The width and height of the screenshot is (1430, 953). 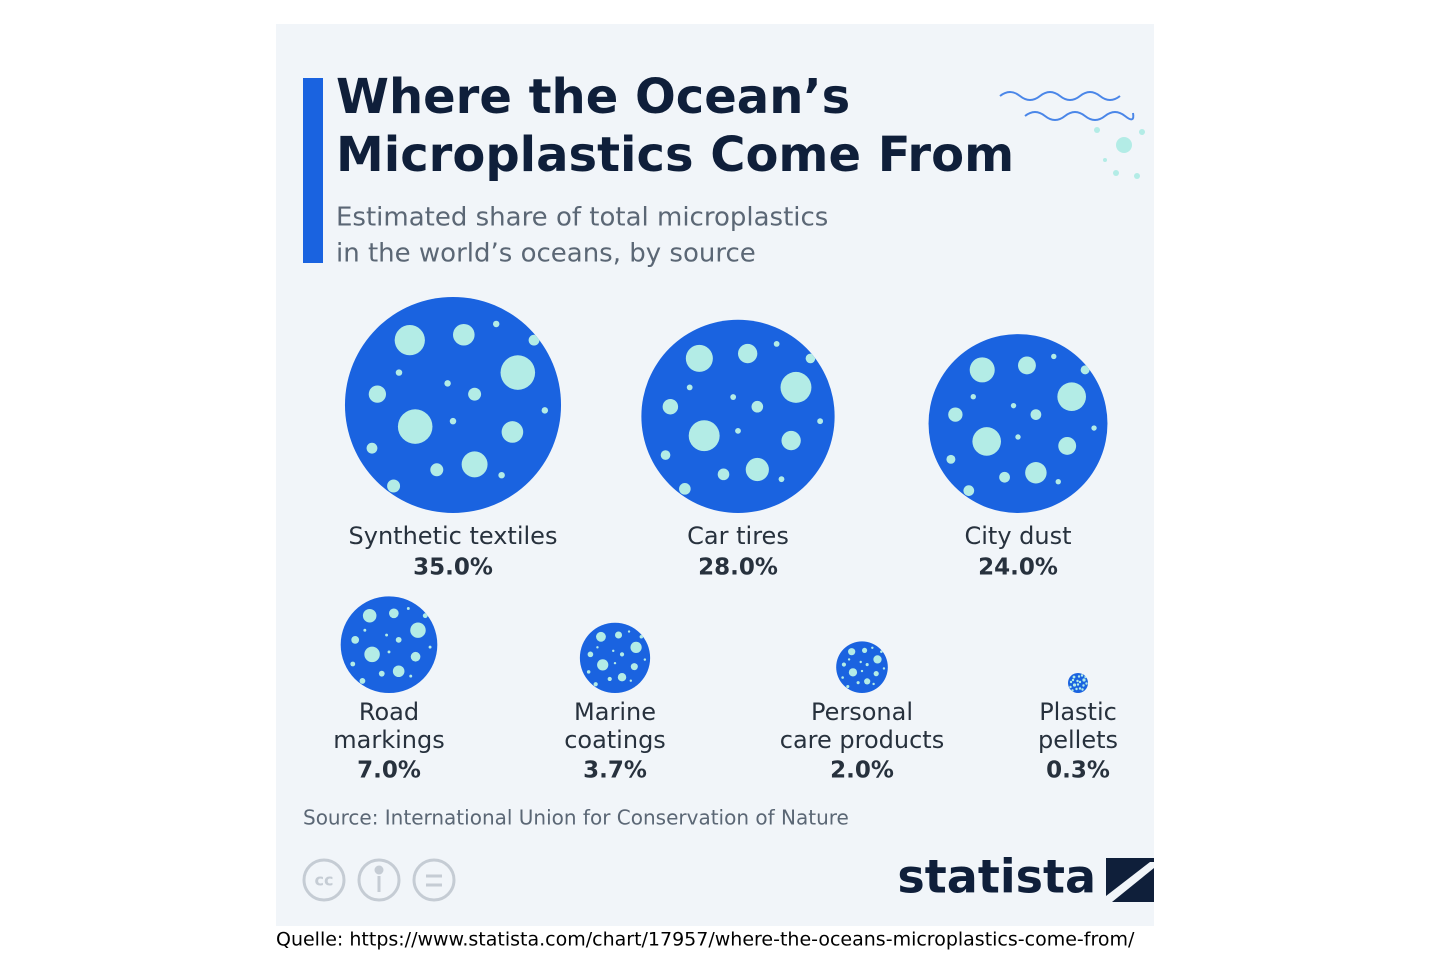 I want to click on chart-subtitle: Estimated share of total microplastics, so click(x=582, y=218).